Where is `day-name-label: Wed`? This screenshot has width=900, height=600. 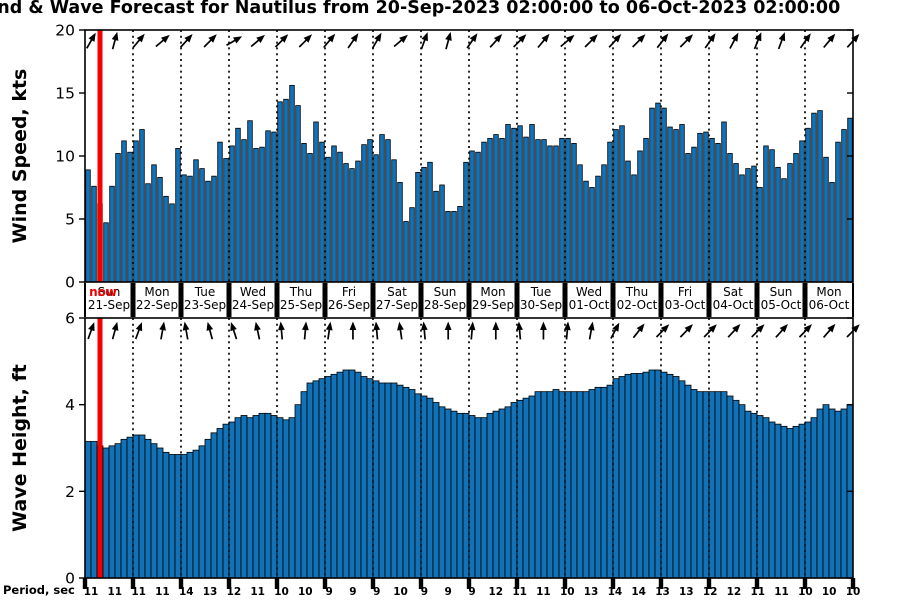 day-name-label: Wed is located at coordinates (253, 292).